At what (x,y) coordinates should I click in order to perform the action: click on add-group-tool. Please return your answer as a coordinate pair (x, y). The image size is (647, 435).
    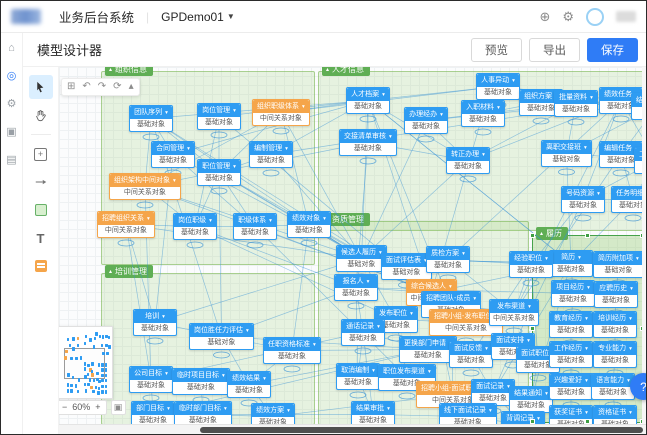
    Looking at the image, I should click on (41, 210).